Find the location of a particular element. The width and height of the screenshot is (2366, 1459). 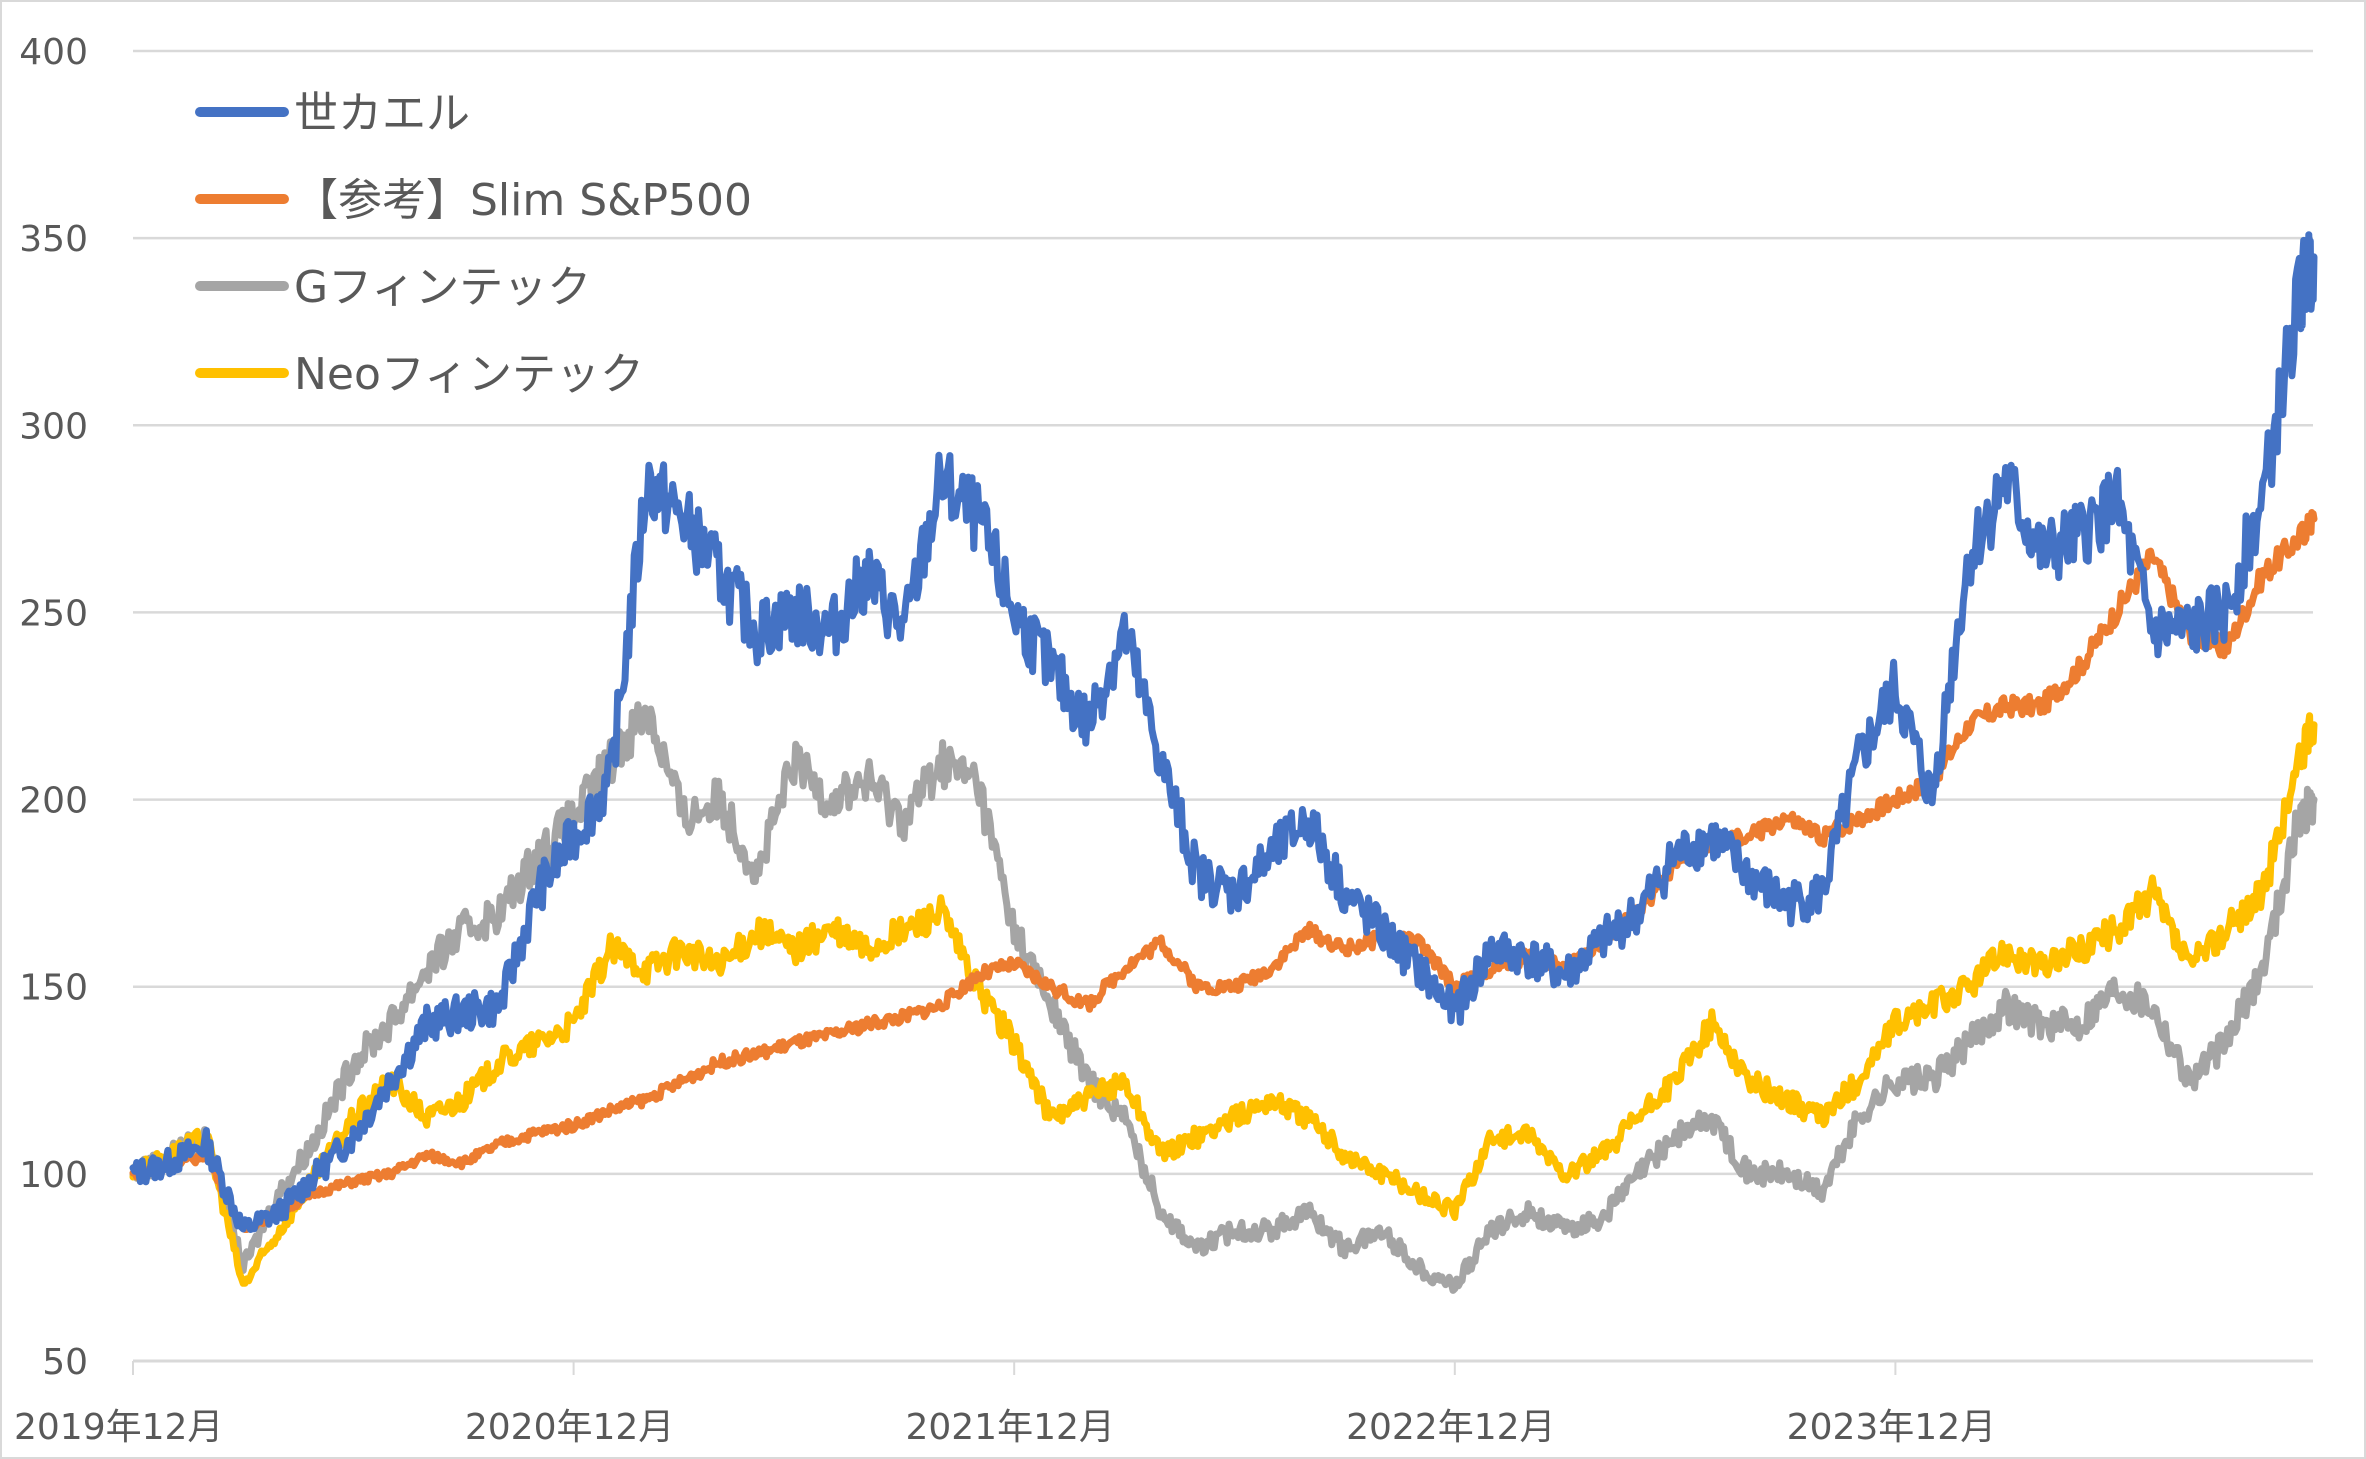

legend-item: Gフィンテック is located at coordinates (393, 287).